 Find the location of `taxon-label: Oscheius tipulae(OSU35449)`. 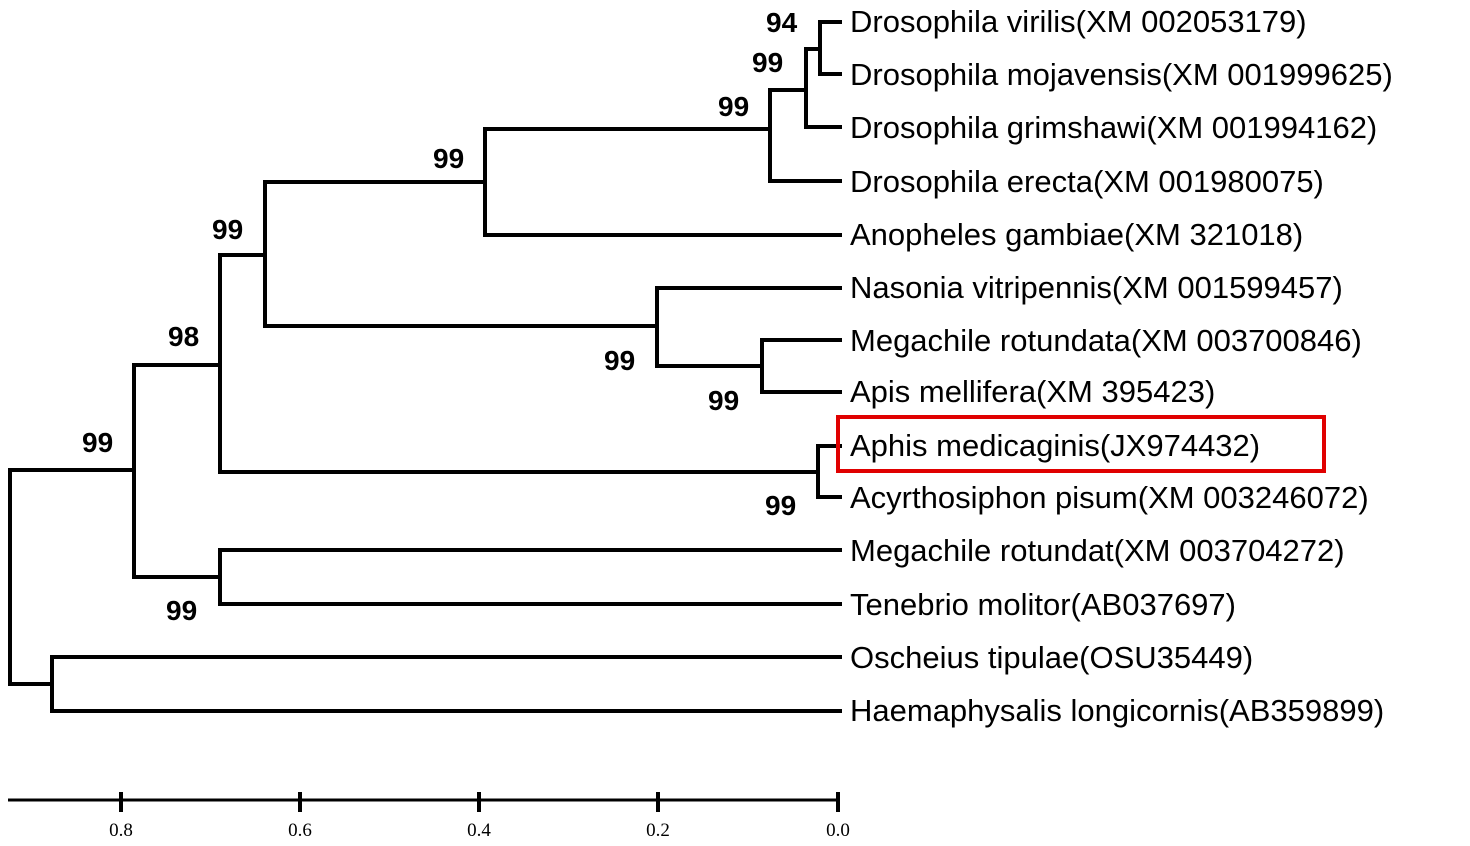

taxon-label: Oscheius tipulae(OSU35449) is located at coordinates (1051, 657).